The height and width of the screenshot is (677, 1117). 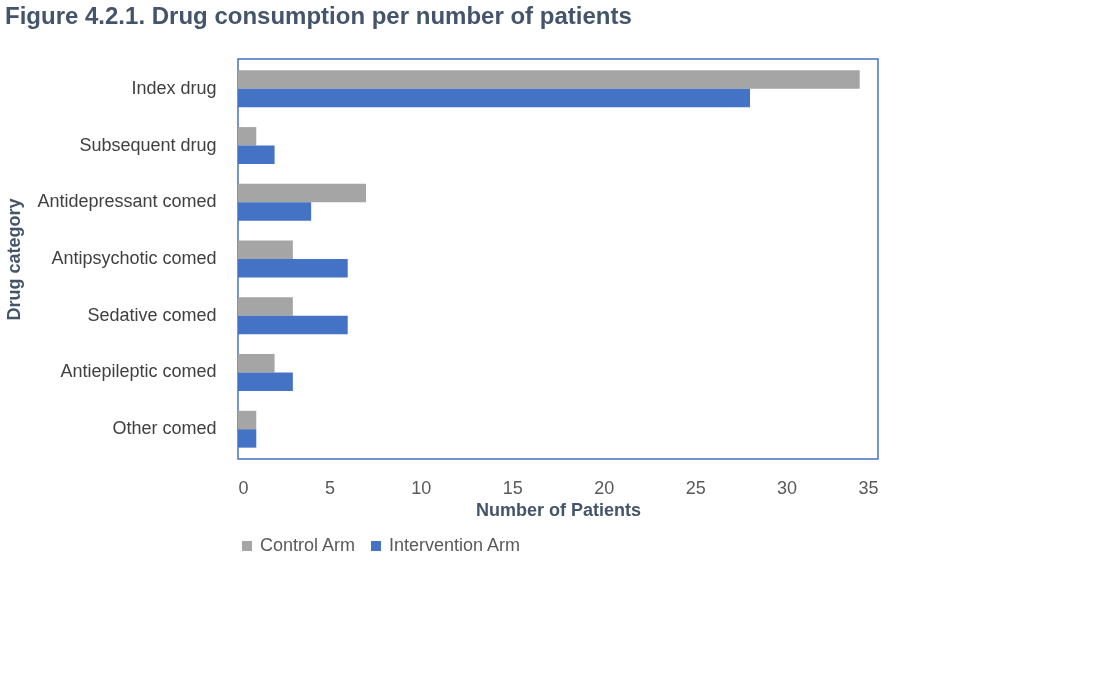 I want to click on x-tick-label: 10, so click(x=421, y=487).